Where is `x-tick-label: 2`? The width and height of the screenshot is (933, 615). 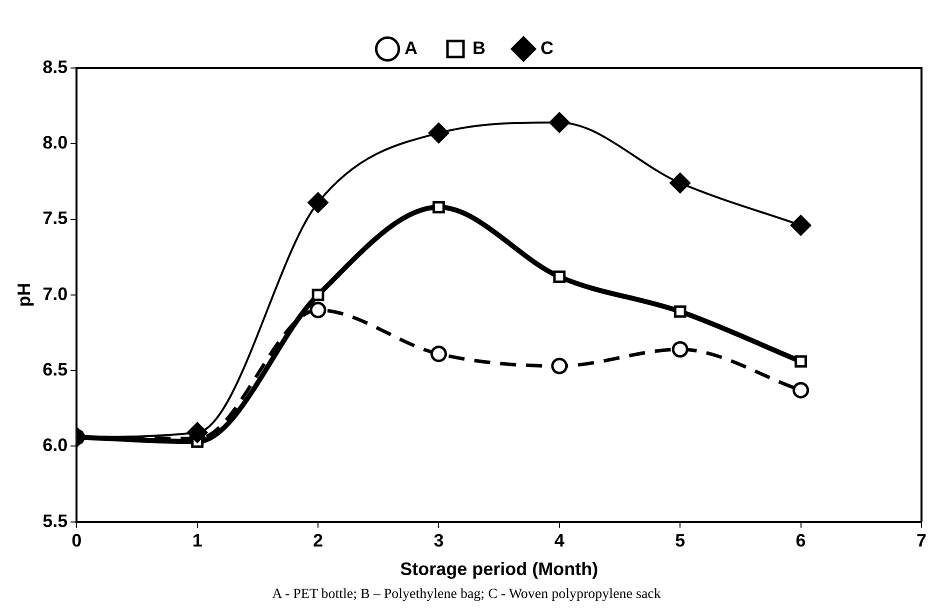
x-tick-label: 2 is located at coordinates (318, 540).